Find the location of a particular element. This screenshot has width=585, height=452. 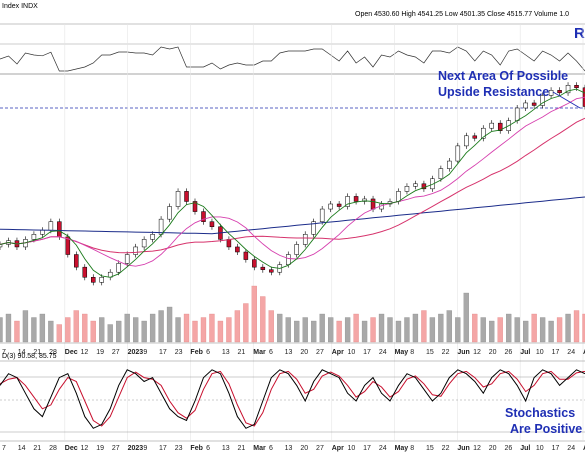

x-tick-label: 17 is located at coordinates (367, 448).